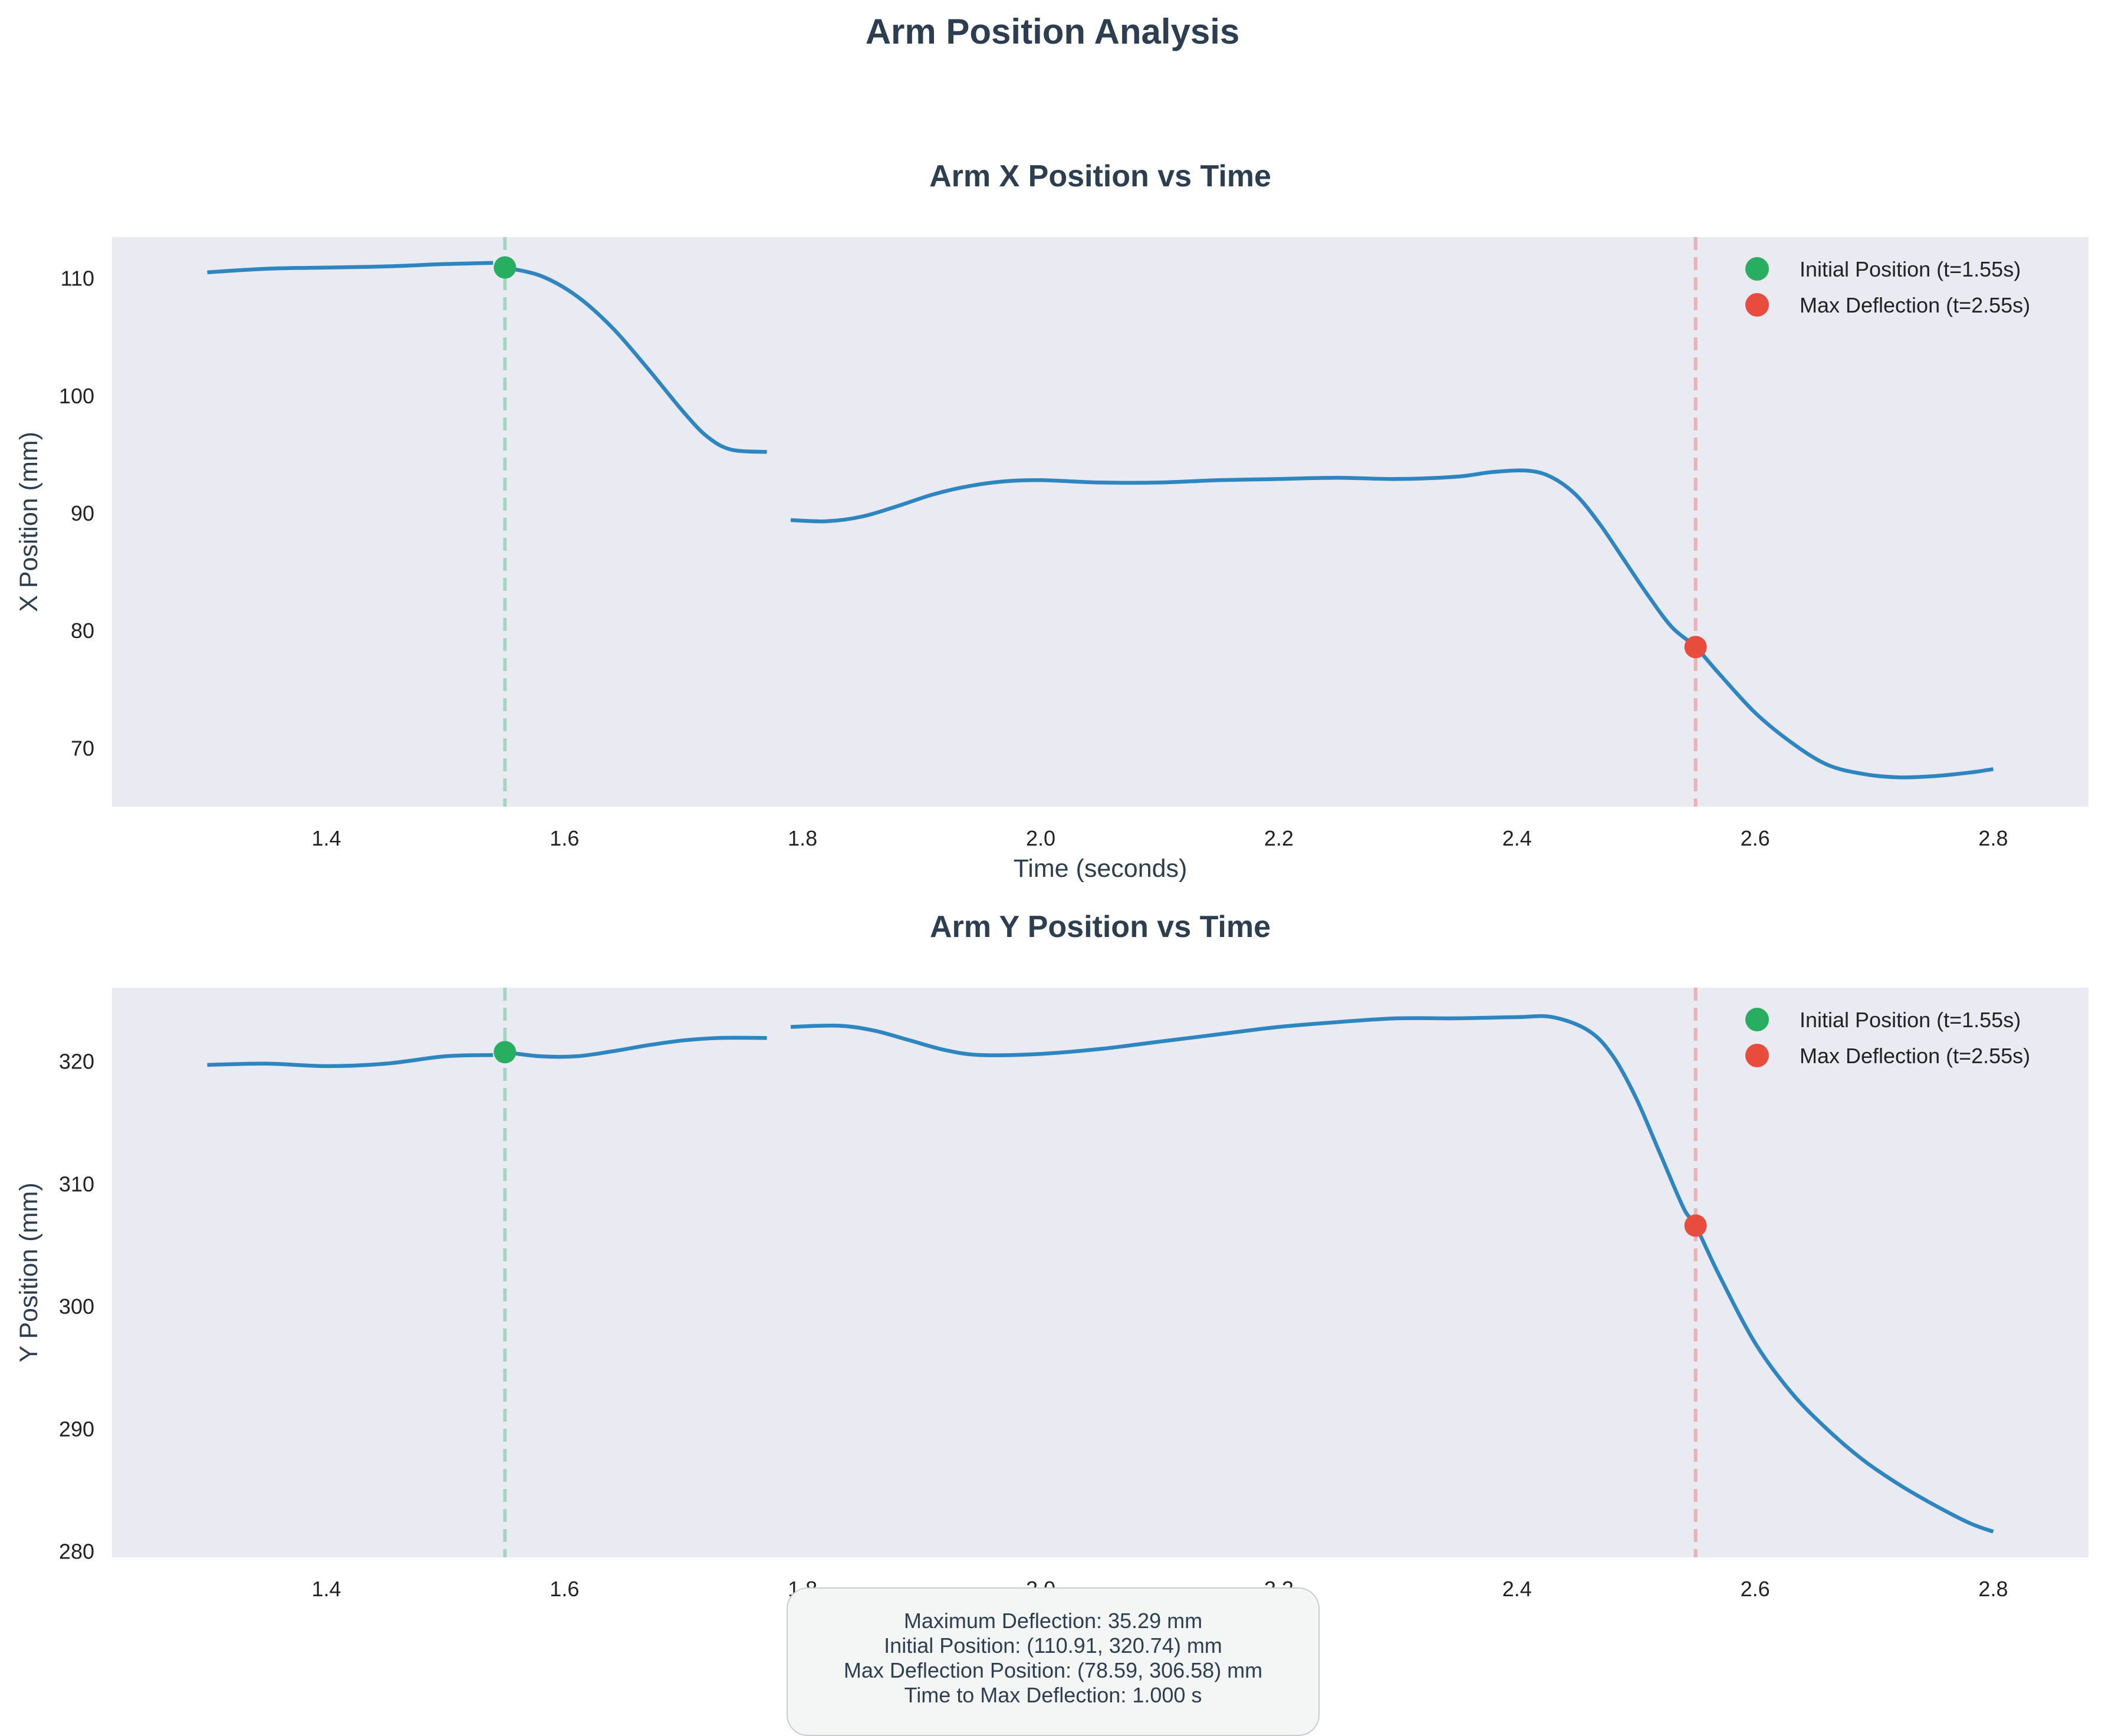  What do you see at coordinates (1101, 868) in the screenshot?
I see `x-chart-xlabel: Time (seconds)` at bounding box center [1101, 868].